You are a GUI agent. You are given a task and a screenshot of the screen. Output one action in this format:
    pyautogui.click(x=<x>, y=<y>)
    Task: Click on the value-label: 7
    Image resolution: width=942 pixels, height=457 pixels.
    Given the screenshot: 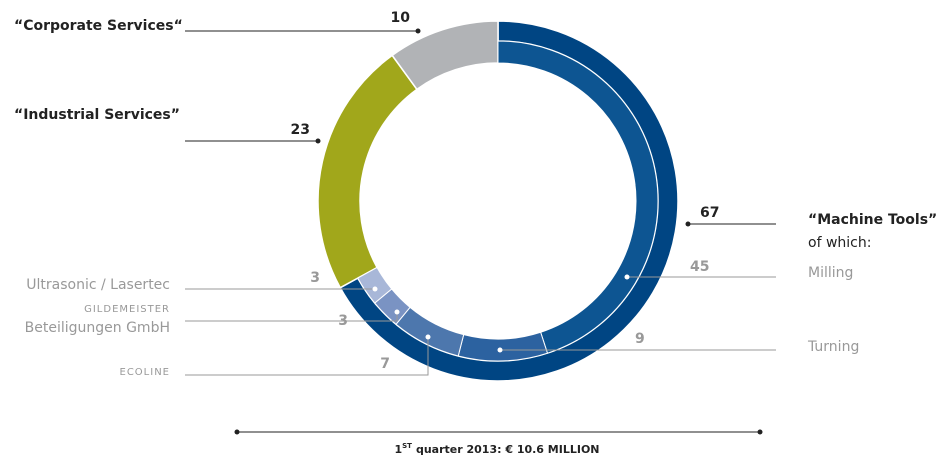 What is the action you would take?
    pyautogui.click(x=385, y=364)
    